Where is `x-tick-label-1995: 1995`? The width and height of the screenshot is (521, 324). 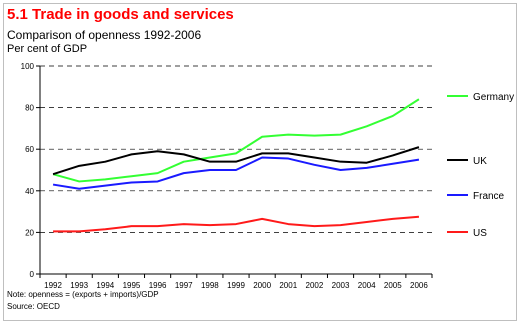 x-tick-label-1995: 1995 is located at coordinates (132, 285).